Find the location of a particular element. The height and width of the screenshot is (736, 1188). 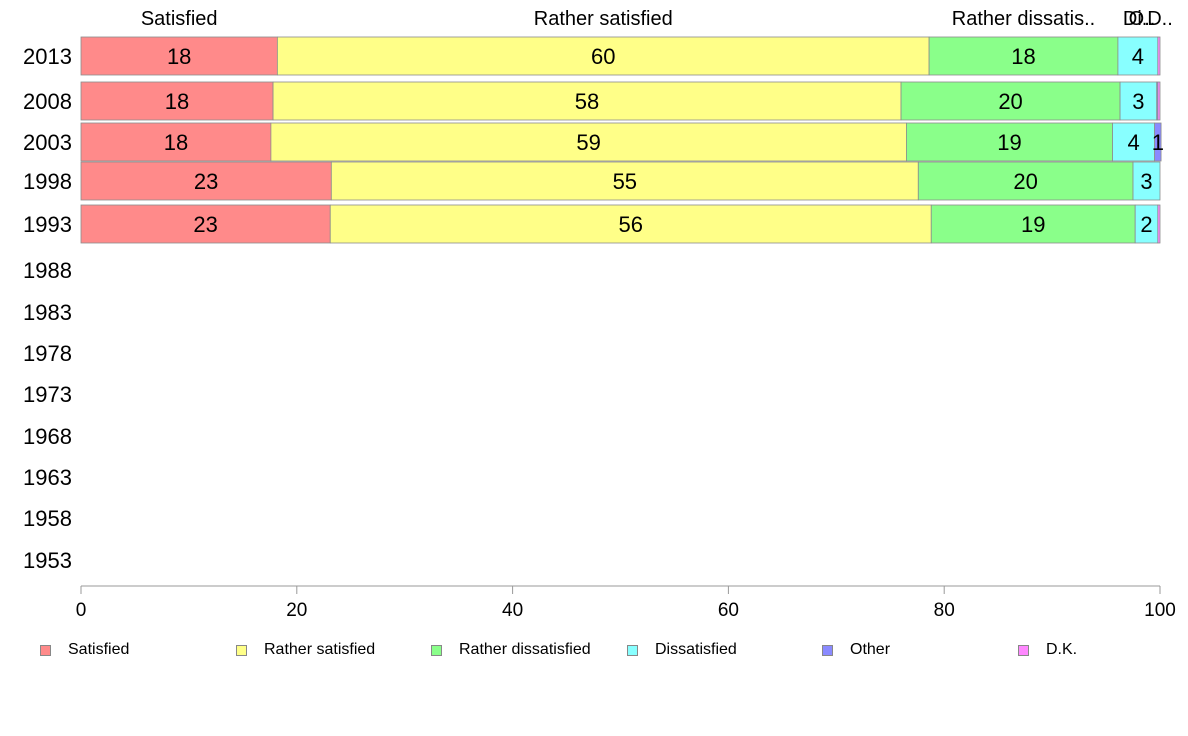

legend-item: Rather dissatisfied is located at coordinates (511, 650).